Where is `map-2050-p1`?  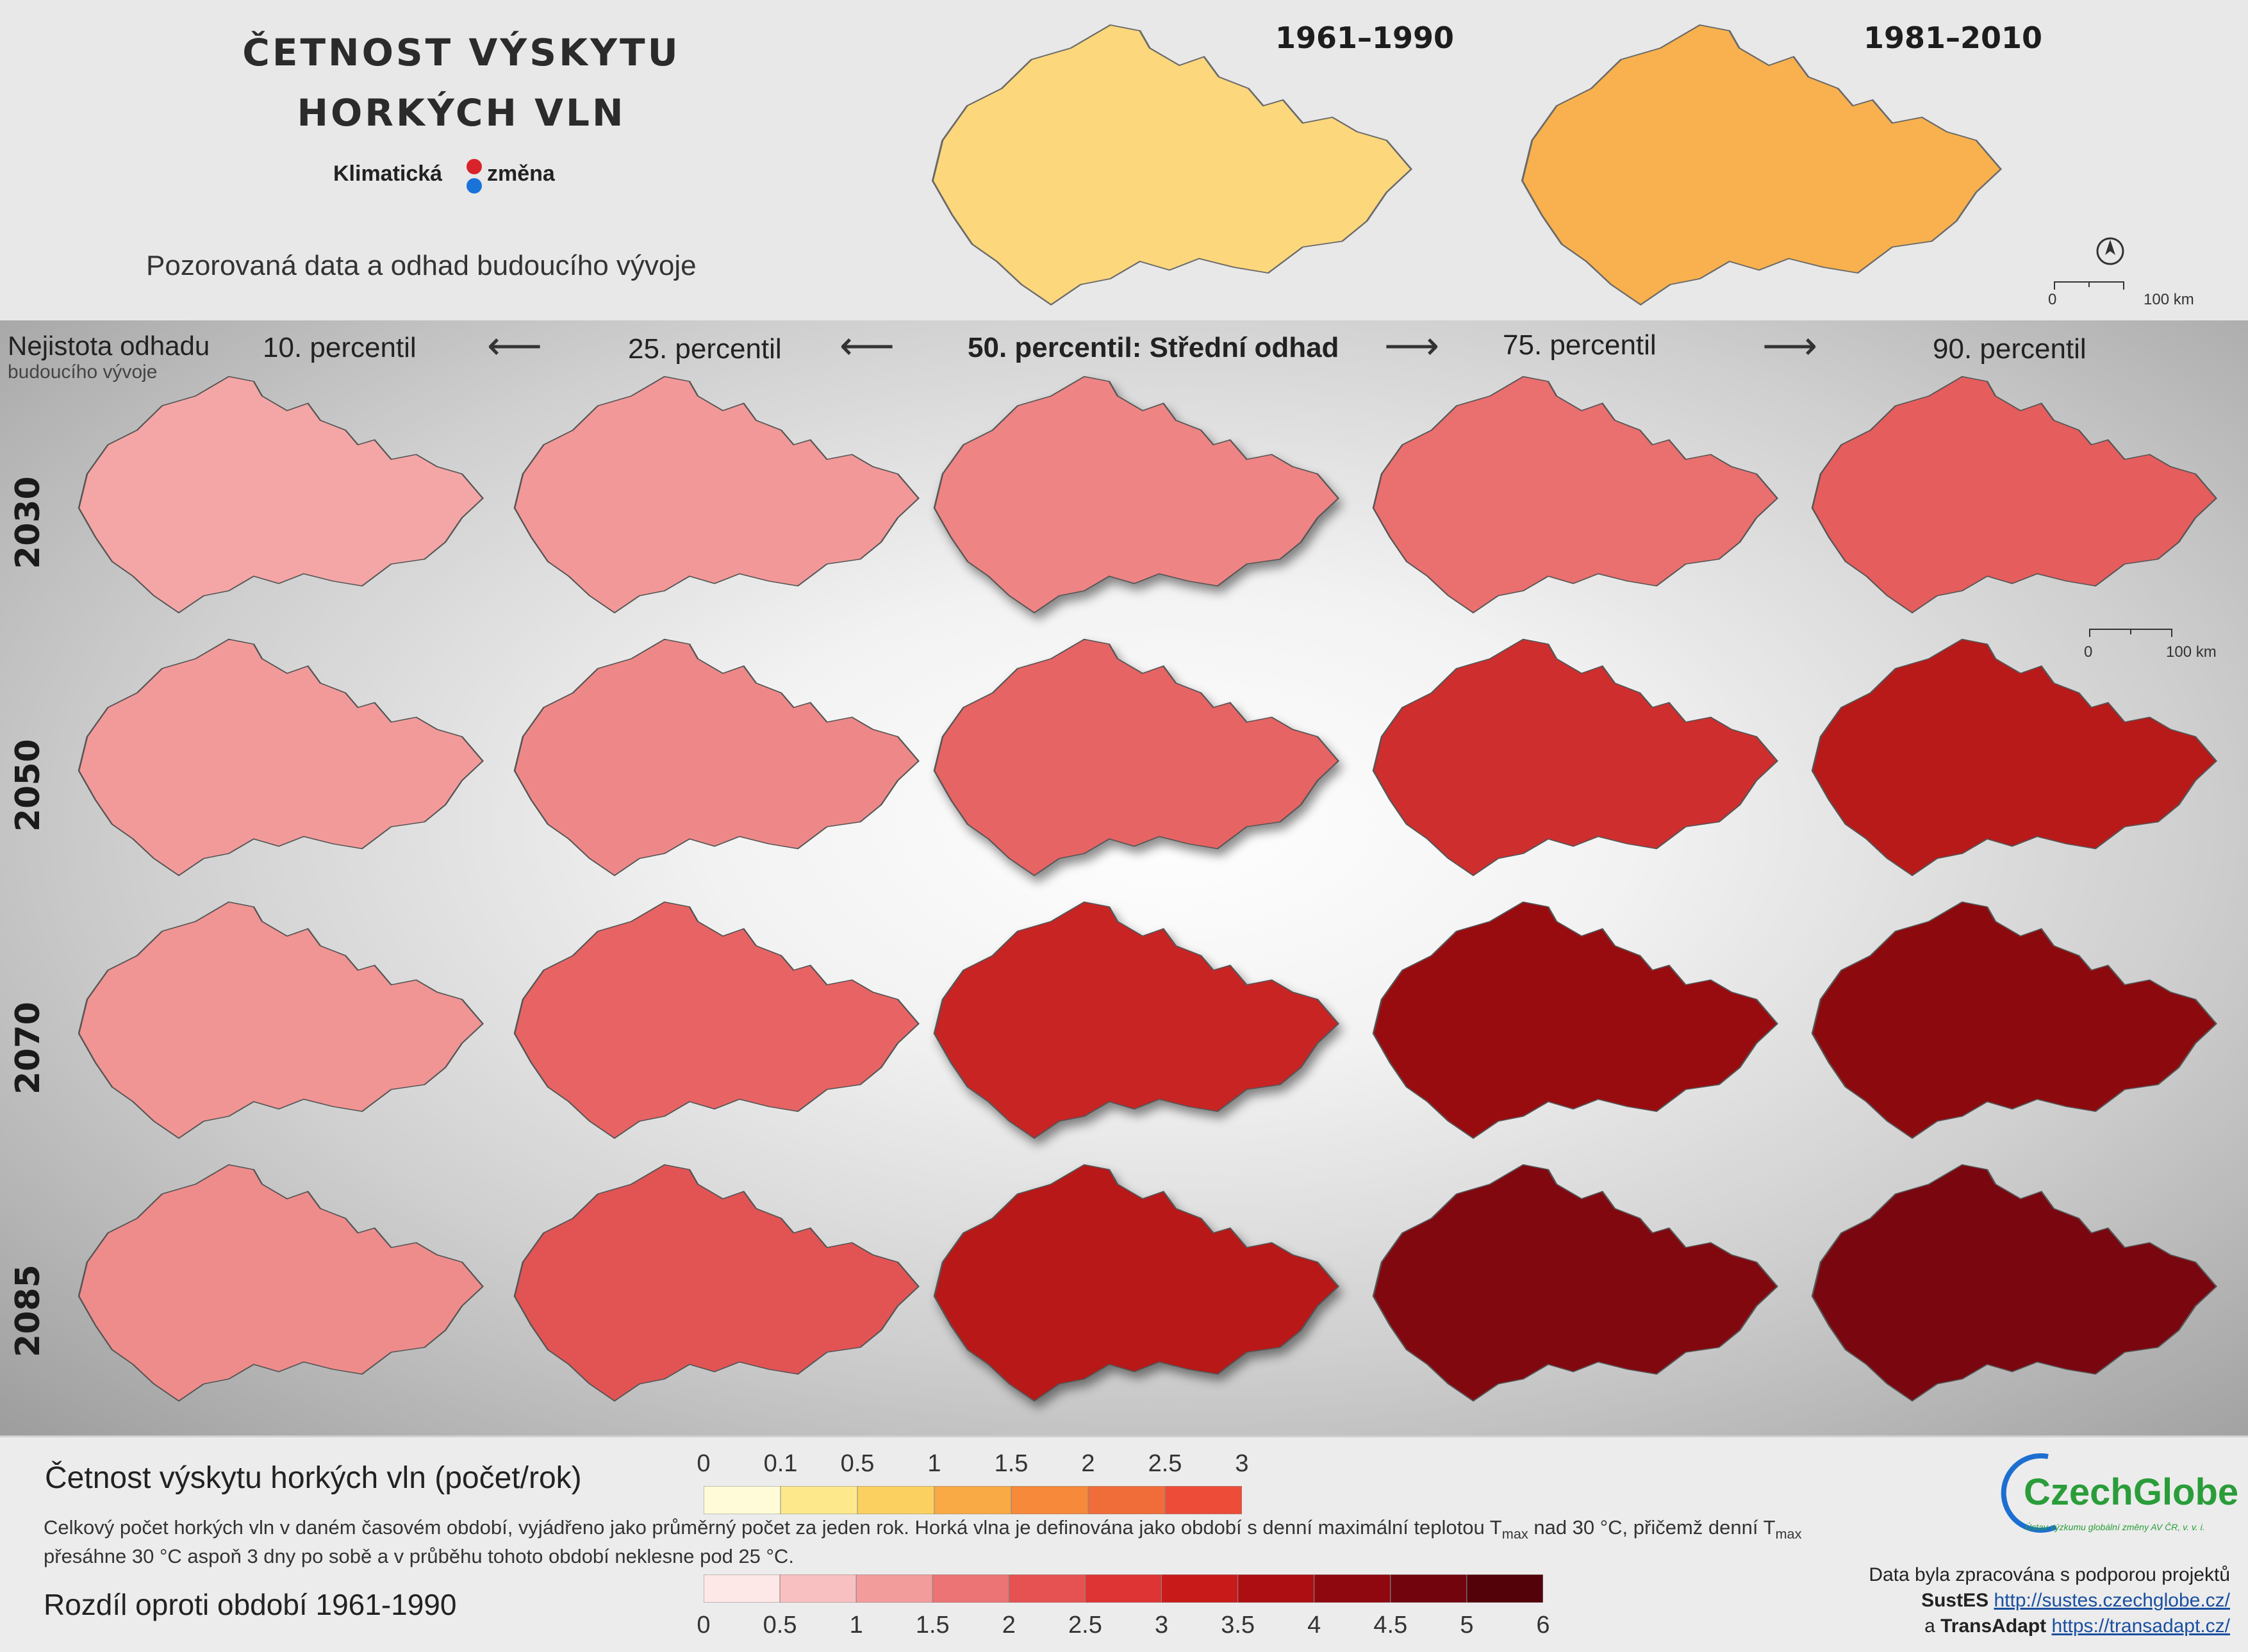
map-2050-p1 is located at coordinates (714, 756).